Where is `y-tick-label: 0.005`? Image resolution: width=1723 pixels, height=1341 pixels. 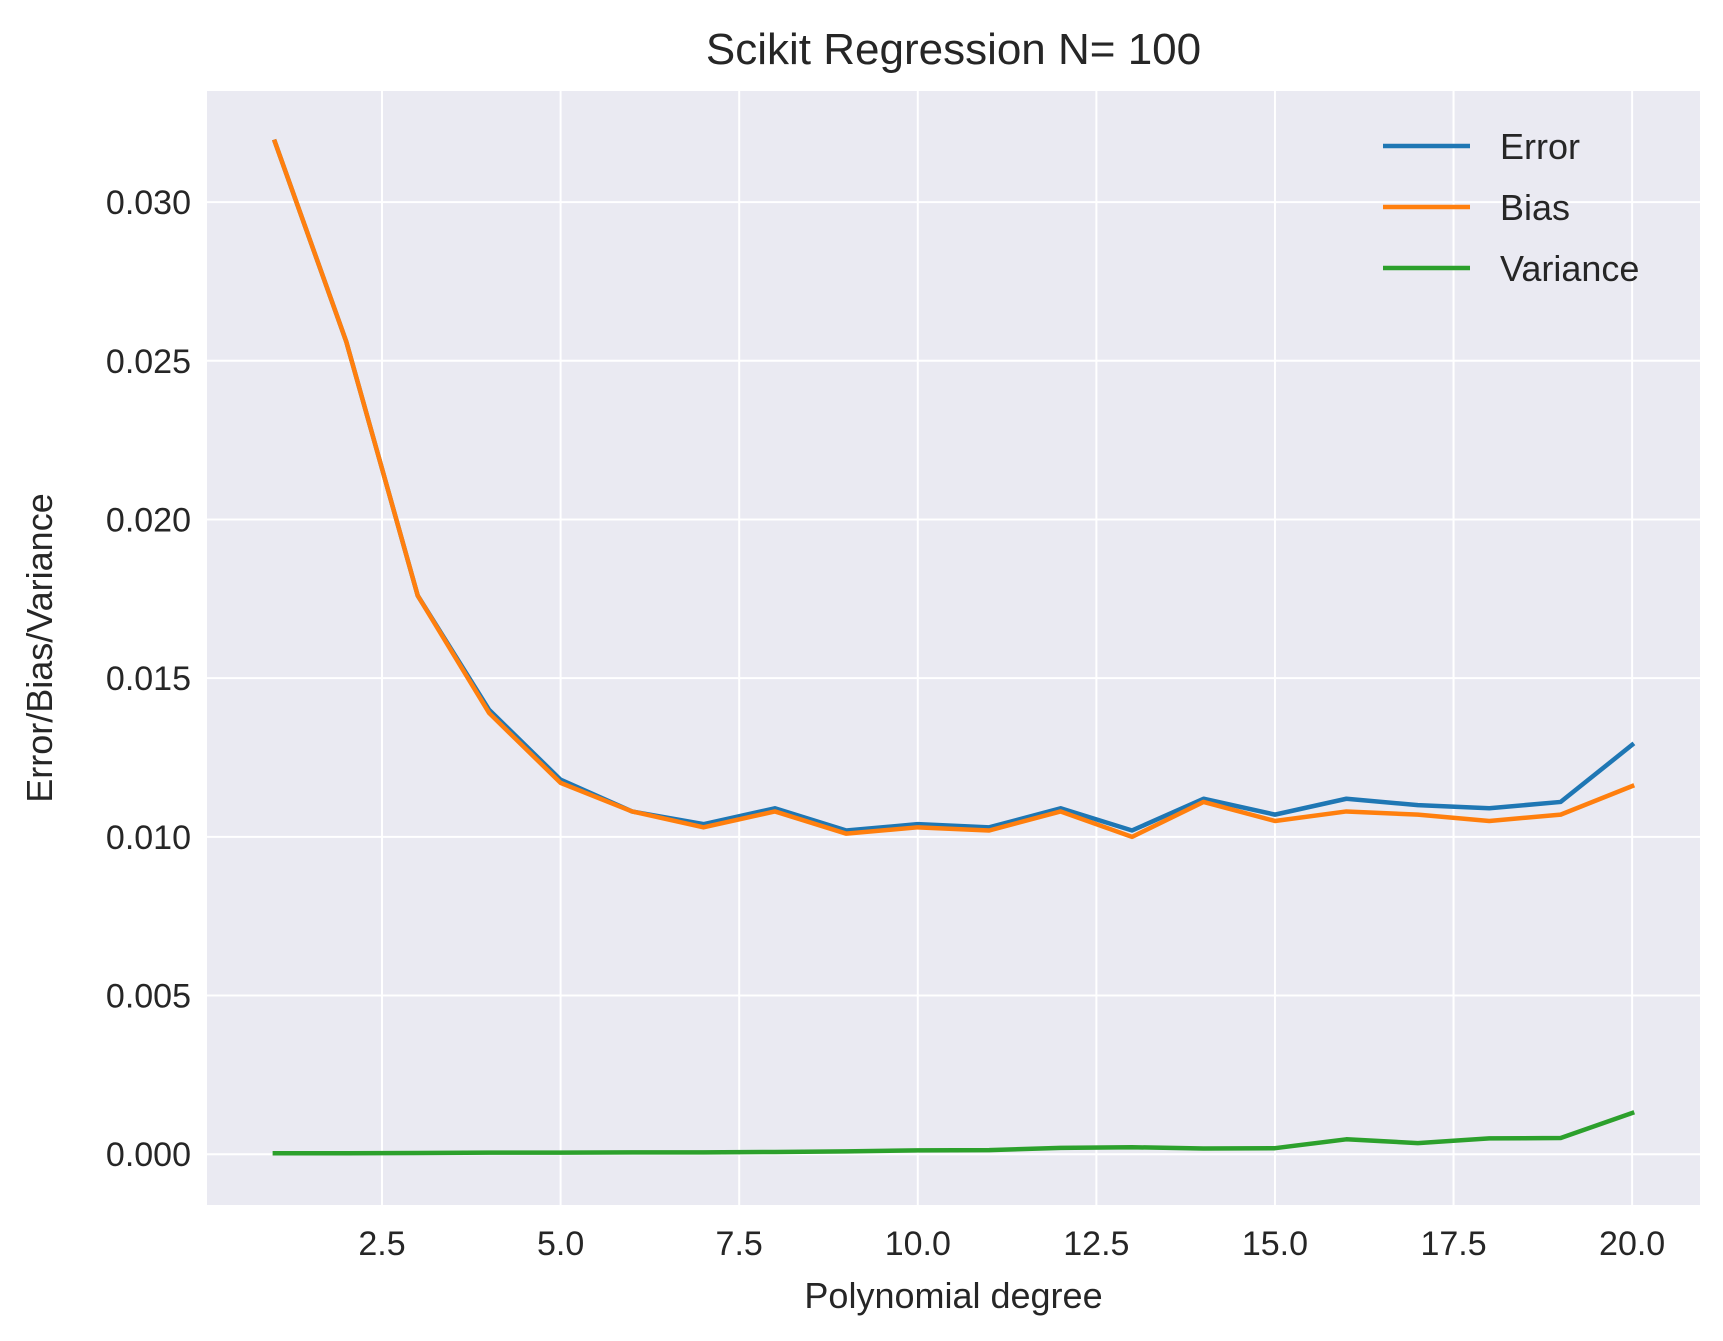 y-tick-label: 0.005 is located at coordinates (148, 997).